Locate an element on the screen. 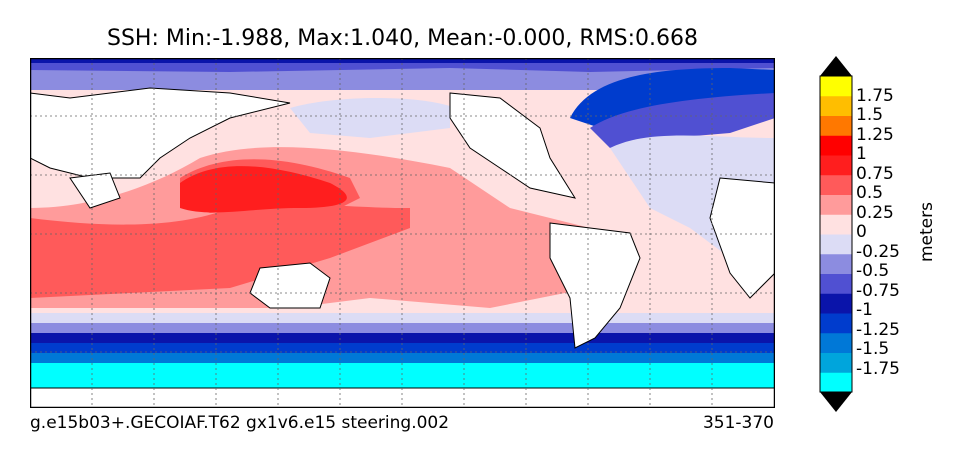  colorbar-tick-label: -0.5 is located at coordinates (873, 271).